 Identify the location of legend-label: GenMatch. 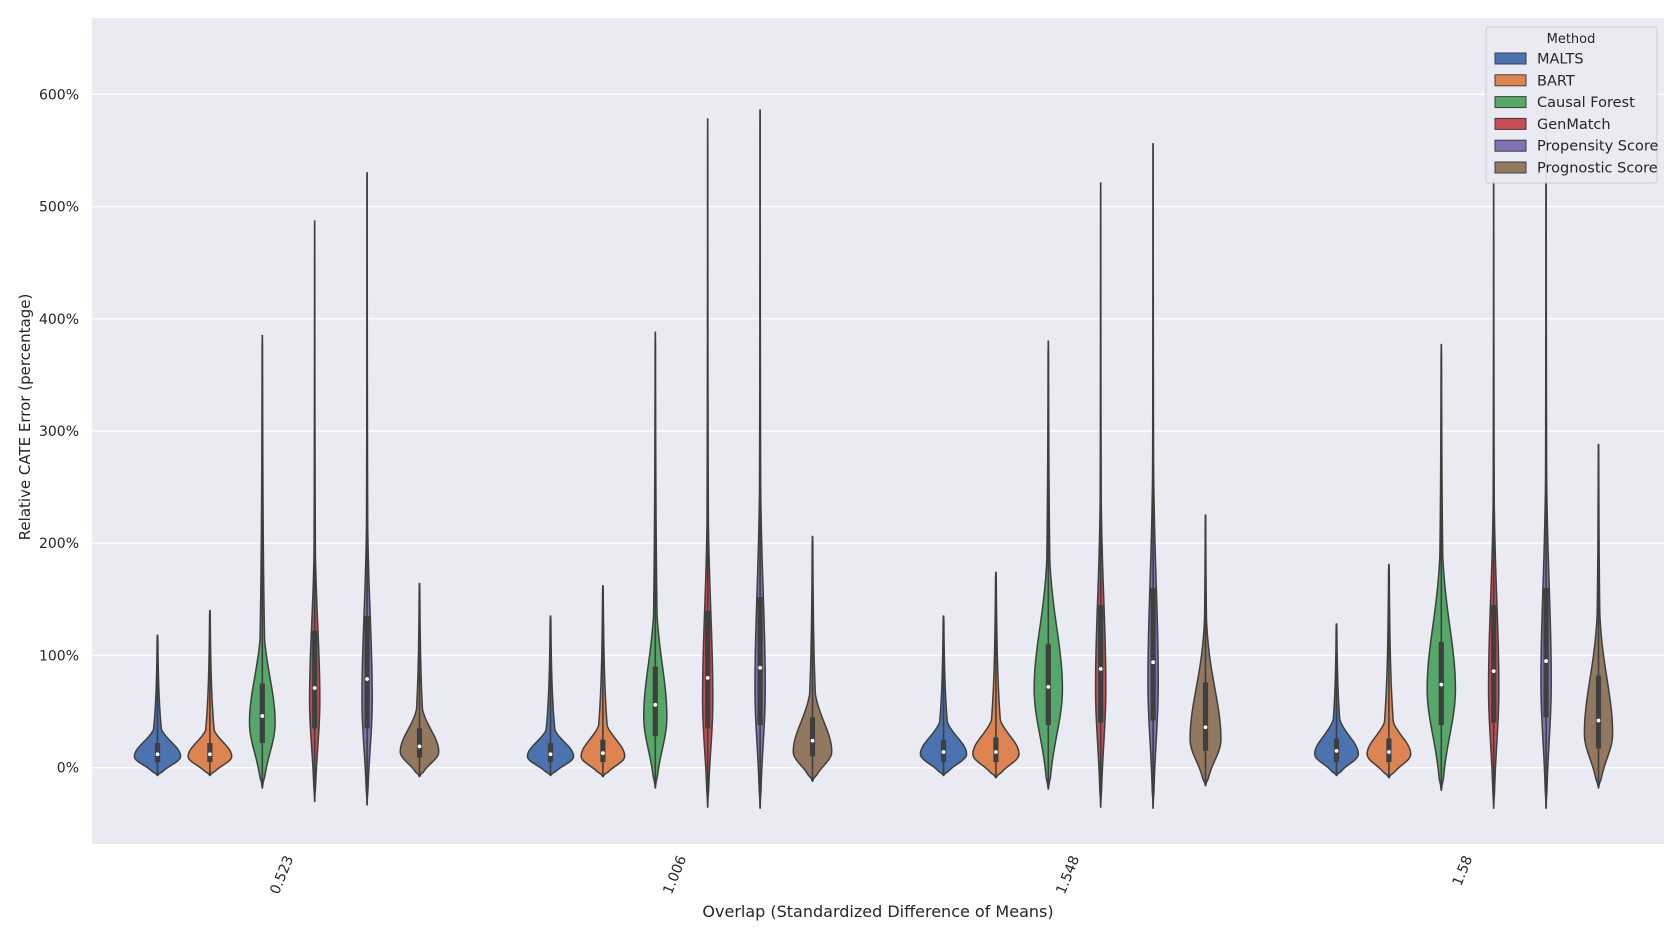
(1574, 125).